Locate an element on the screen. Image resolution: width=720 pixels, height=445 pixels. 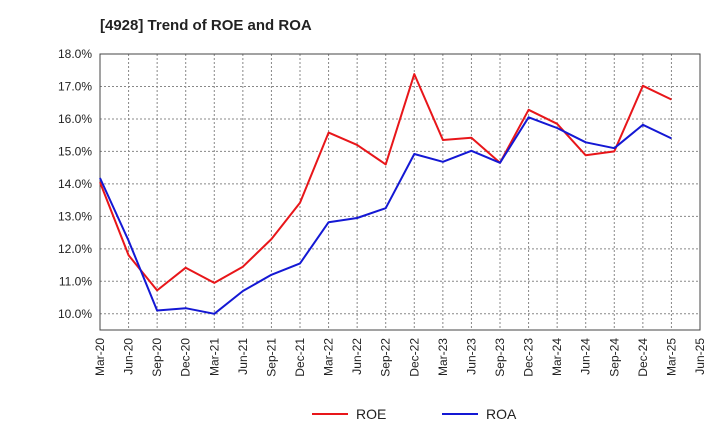
x-tick-label: Mar-21 is located at coordinates (214, 357).